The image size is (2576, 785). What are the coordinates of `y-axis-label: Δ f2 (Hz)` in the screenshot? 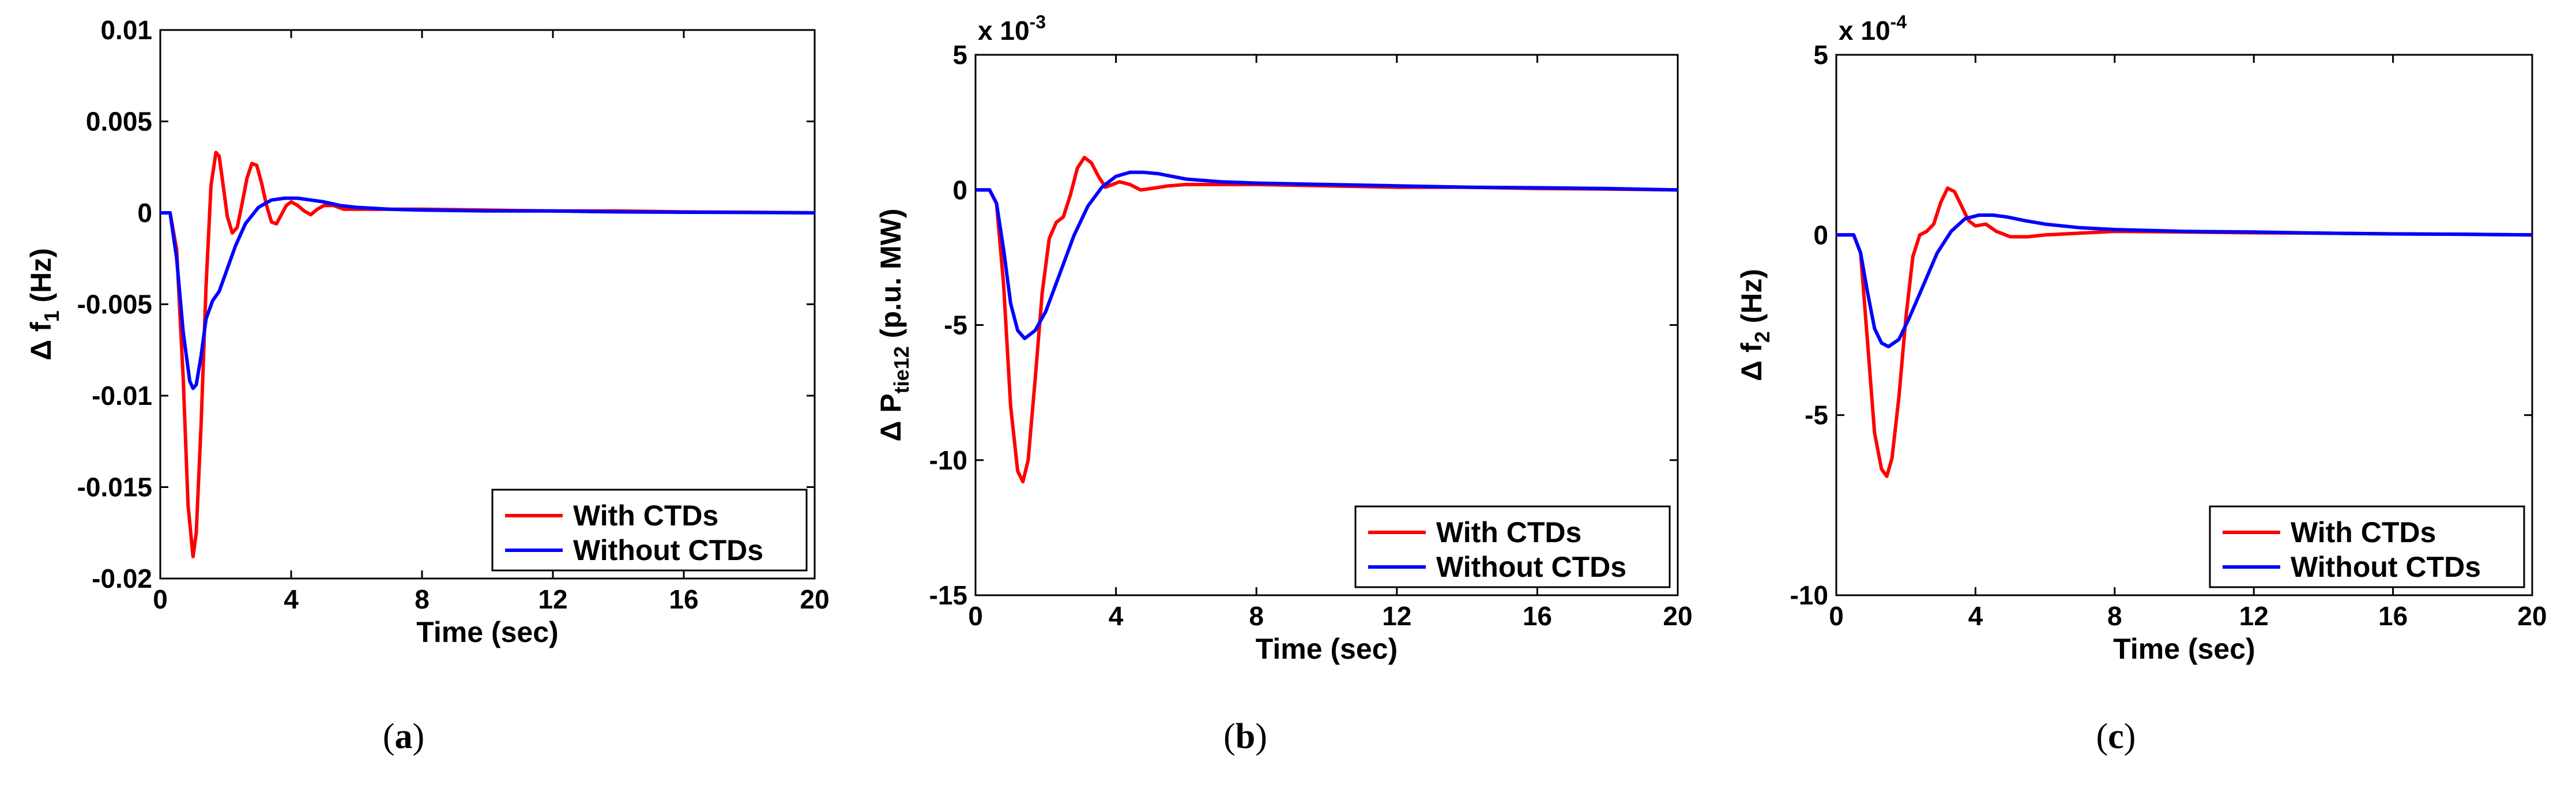 It's located at (1754, 325).